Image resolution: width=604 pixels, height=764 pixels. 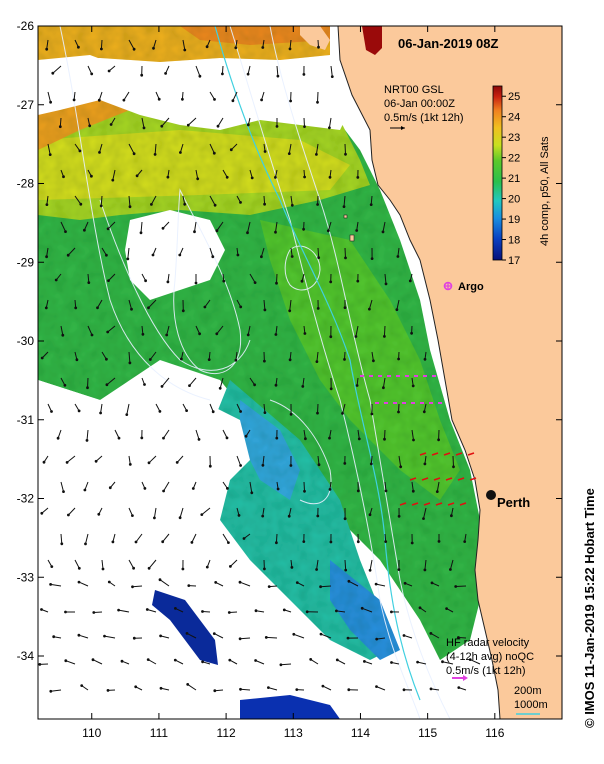 I want to click on lat-tick-label: -30, so click(x=26, y=341).